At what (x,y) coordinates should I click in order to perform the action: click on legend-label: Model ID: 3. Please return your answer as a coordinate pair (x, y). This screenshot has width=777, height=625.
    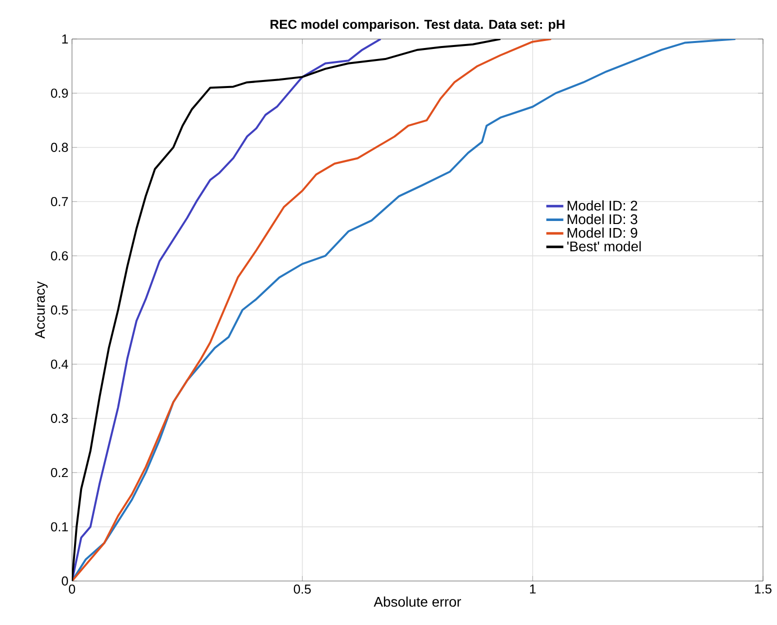
    Looking at the image, I should click on (603, 219).